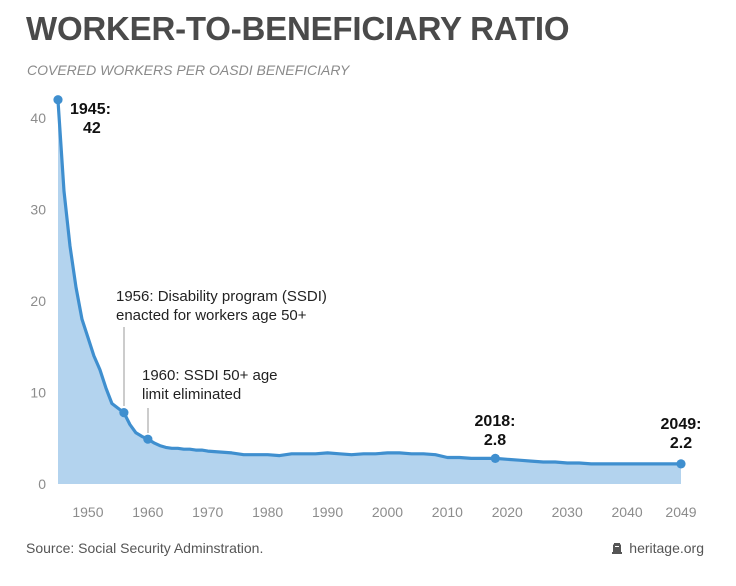 Image resolution: width=736 pixels, height=586 pixels. Describe the element at coordinates (680, 512) in the screenshot. I see `x-tick-label: 2049` at that location.